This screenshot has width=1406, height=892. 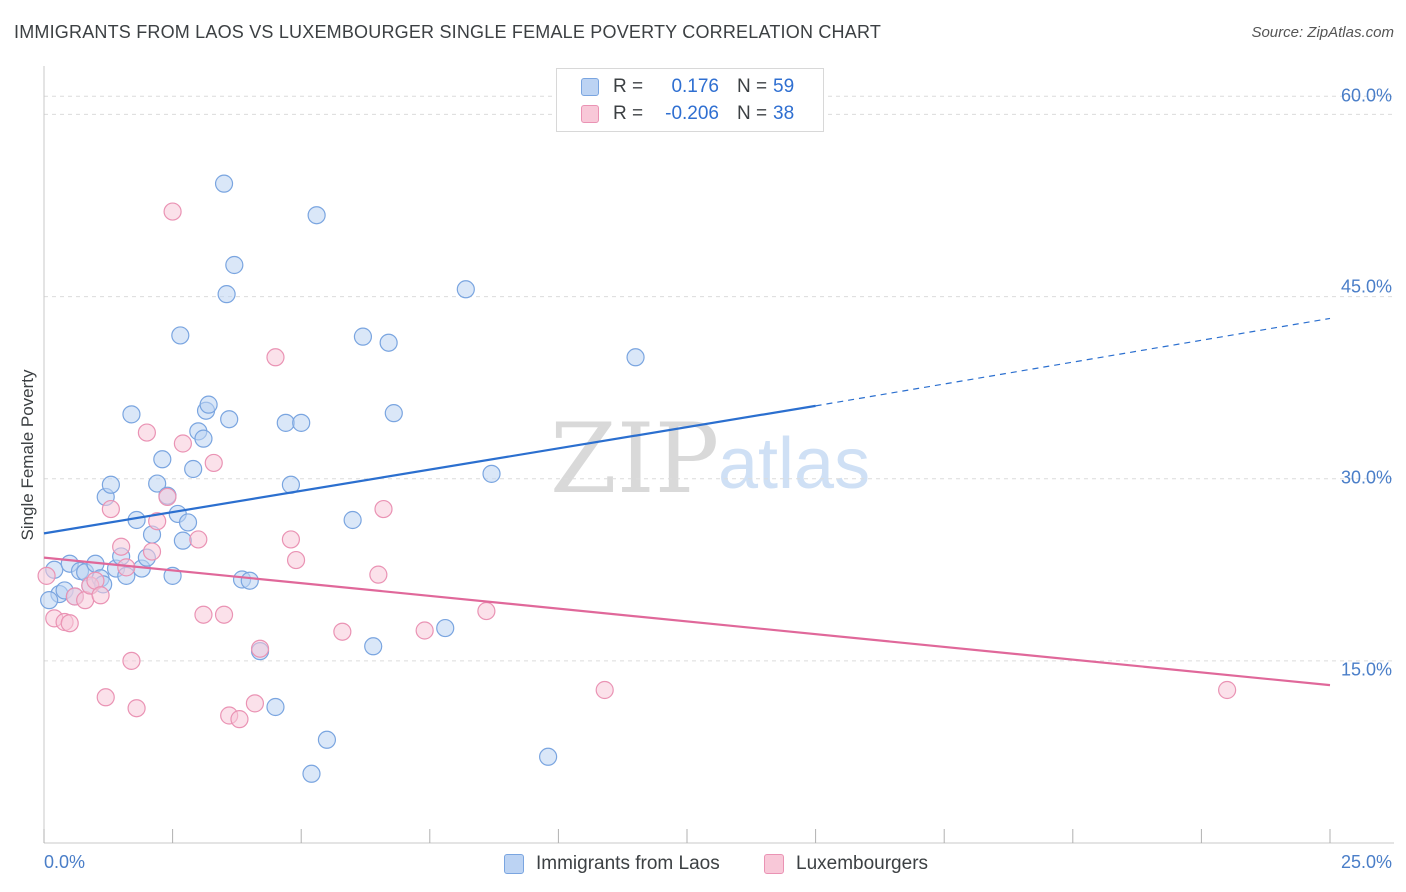 I want to click on source-label: Source: ZipAtlas.com, so click(x=1322, y=32).